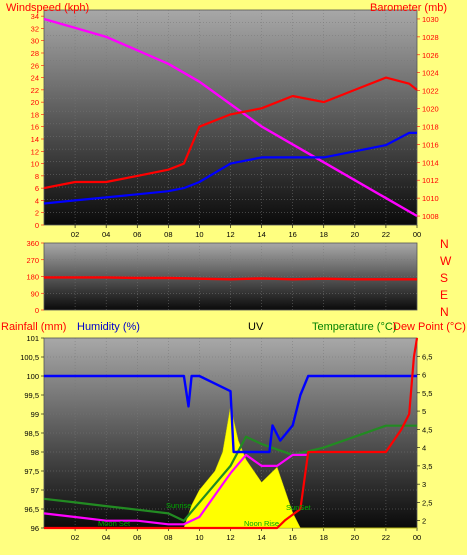  Describe the element at coordinates (246, 535) in the screenshot. I see `bottom-x-ticks: 02 04 06 08 10 12 14 16 18 20 22 00` at that location.